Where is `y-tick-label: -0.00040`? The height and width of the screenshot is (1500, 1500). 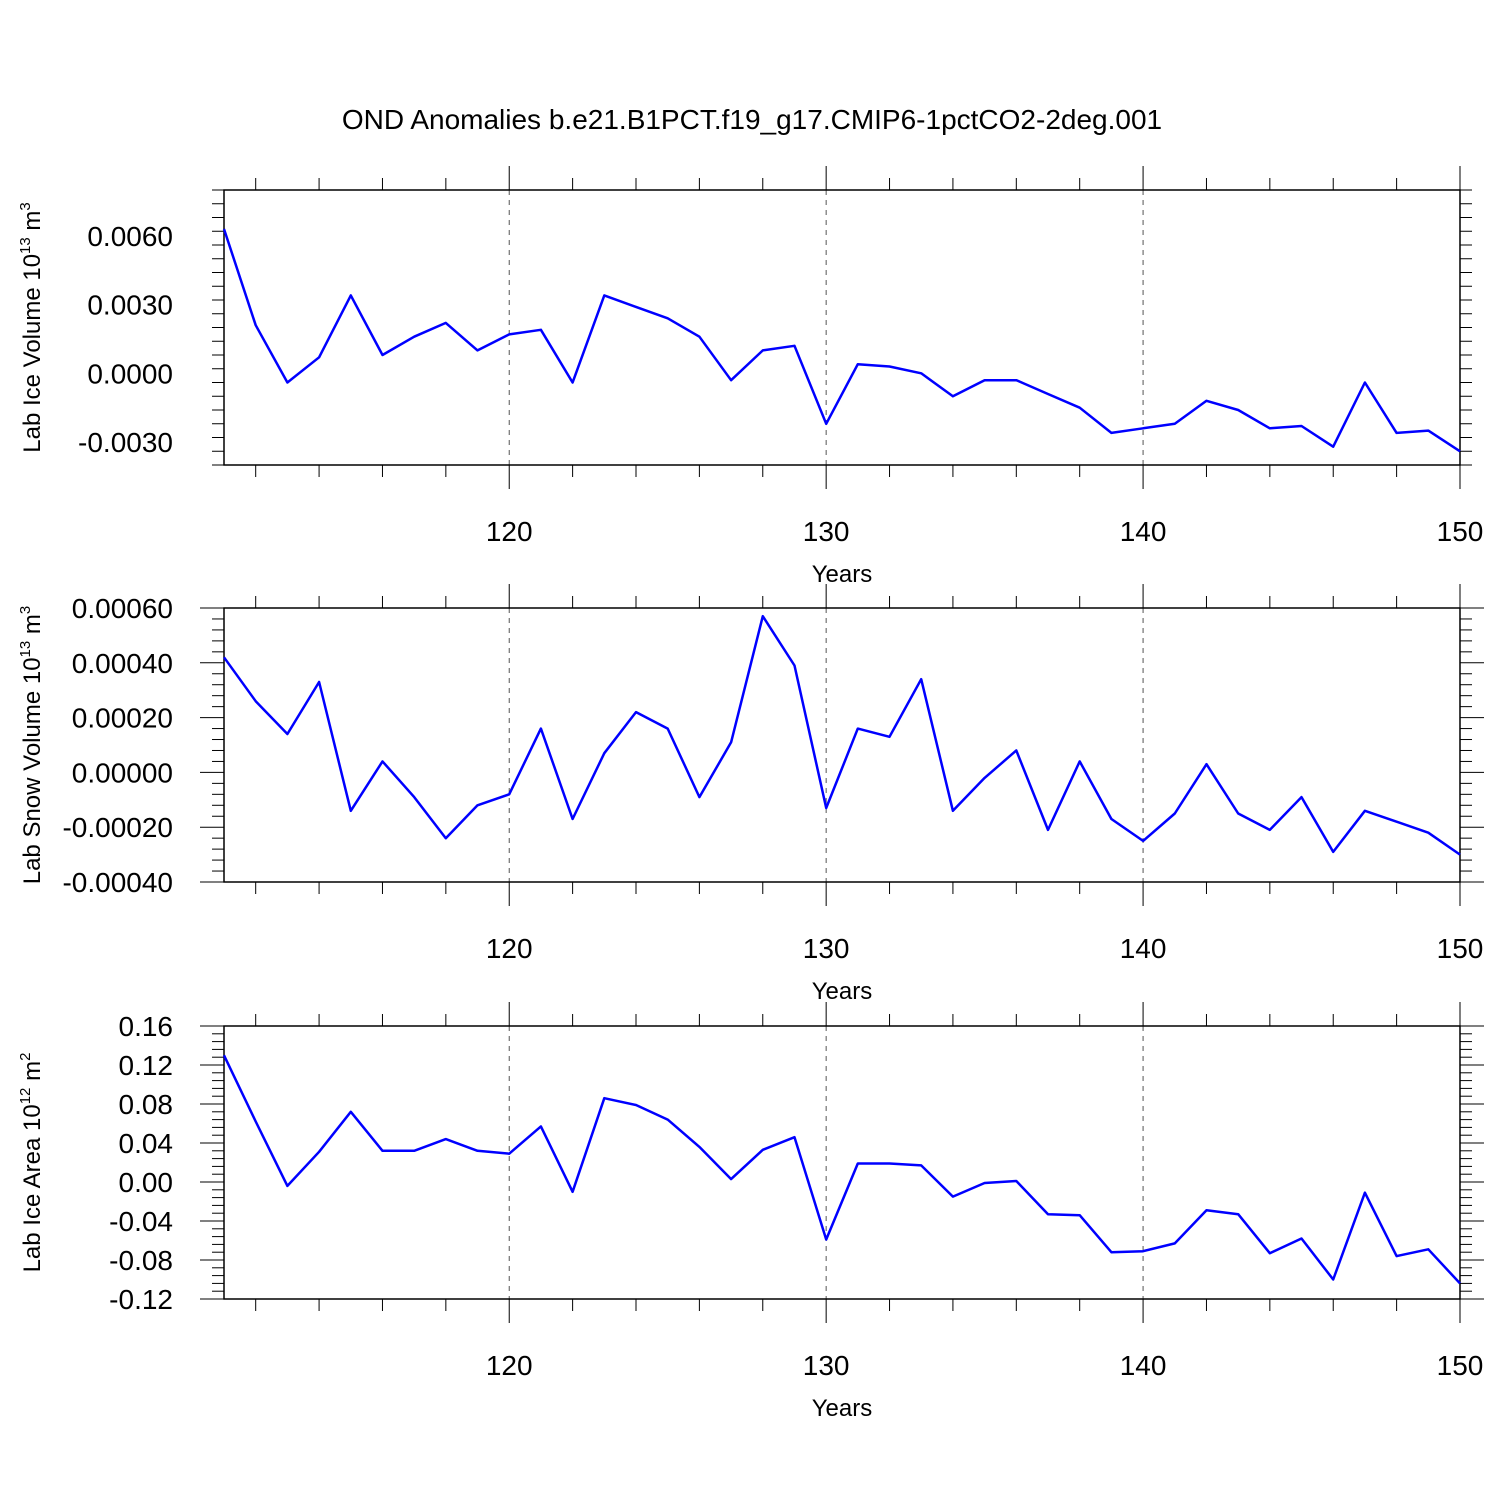 y-tick-label: -0.00040 is located at coordinates (117, 882).